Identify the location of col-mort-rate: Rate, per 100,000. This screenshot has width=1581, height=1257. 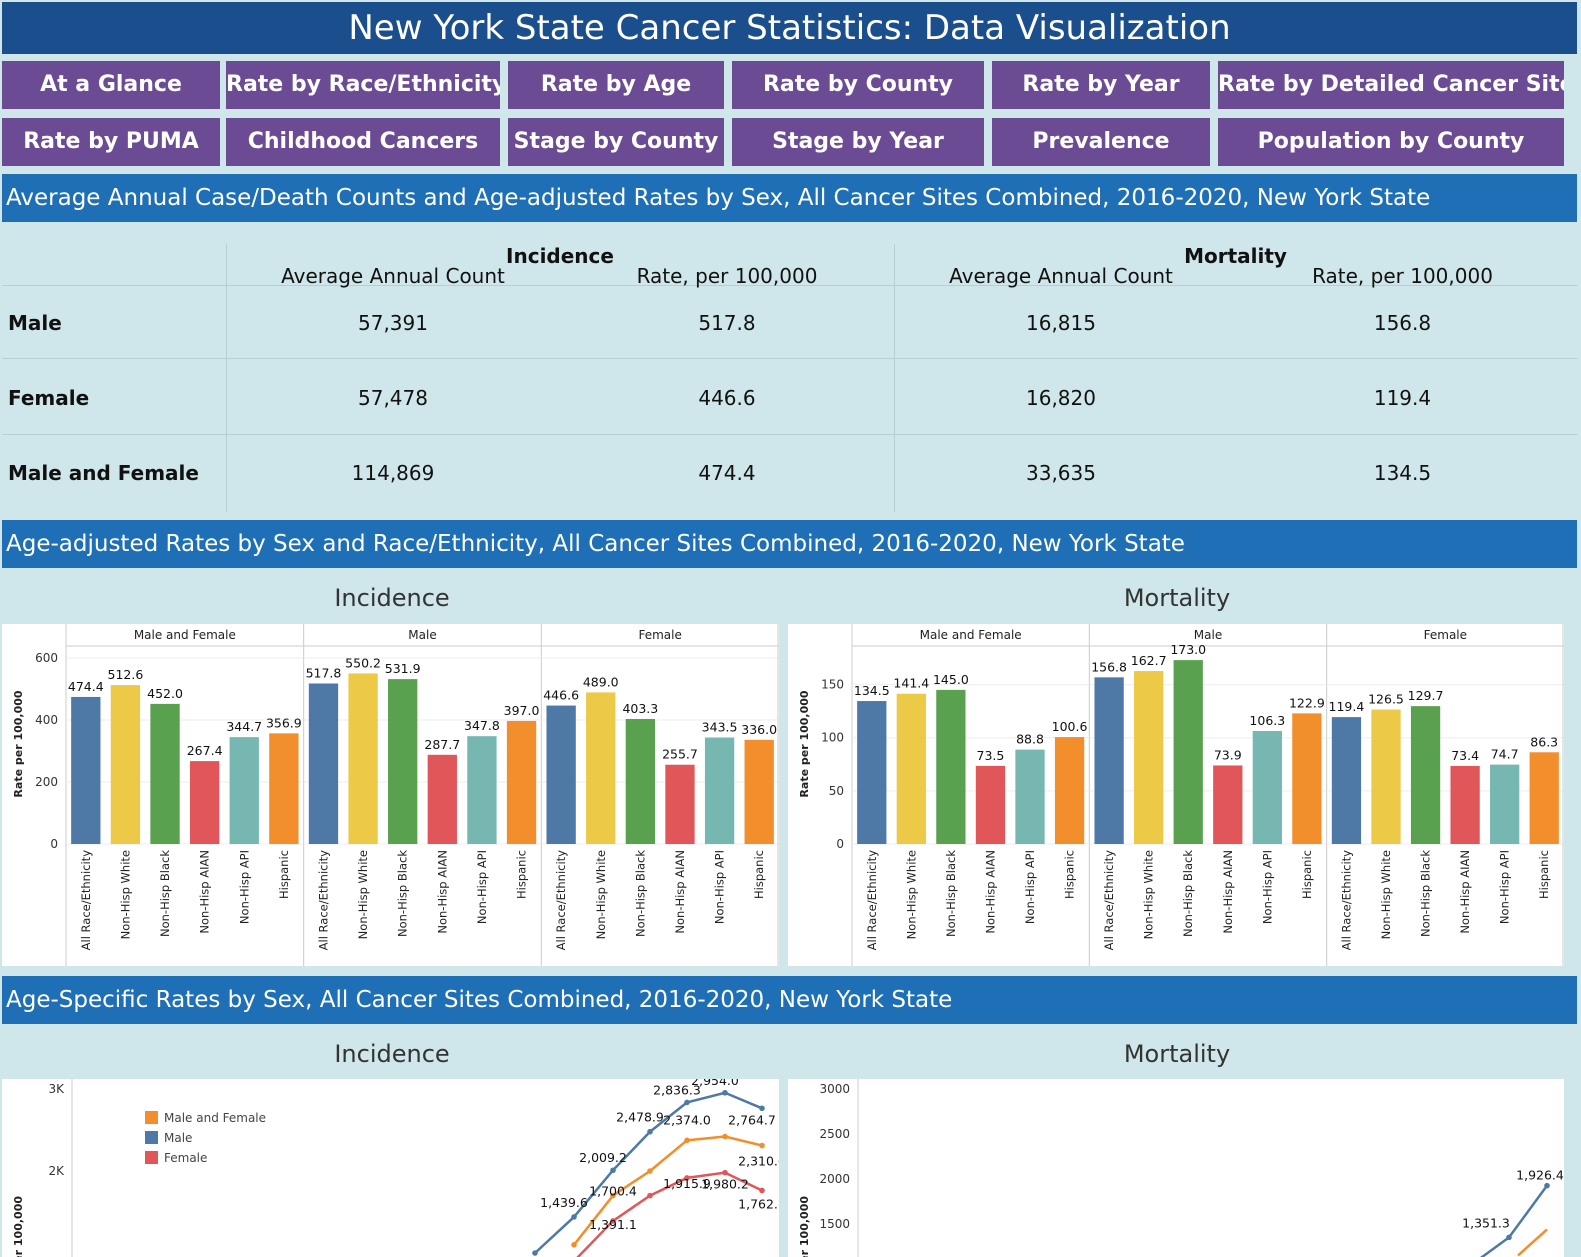
(1402, 276).